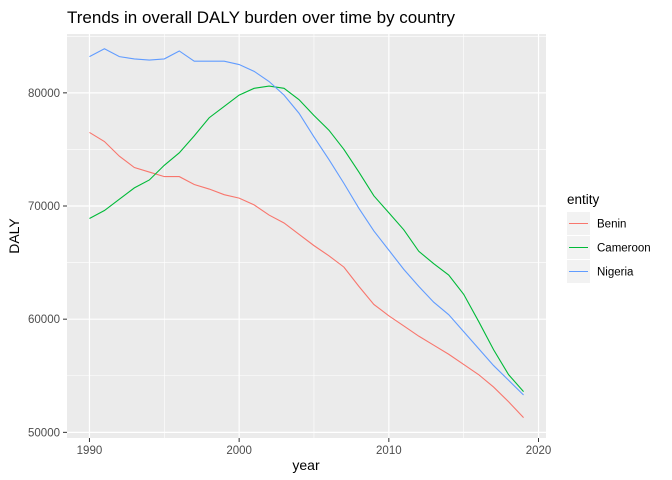 The width and height of the screenshot is (672, 480). I want to click on y-tick-label: 80000, so click(44, 94).